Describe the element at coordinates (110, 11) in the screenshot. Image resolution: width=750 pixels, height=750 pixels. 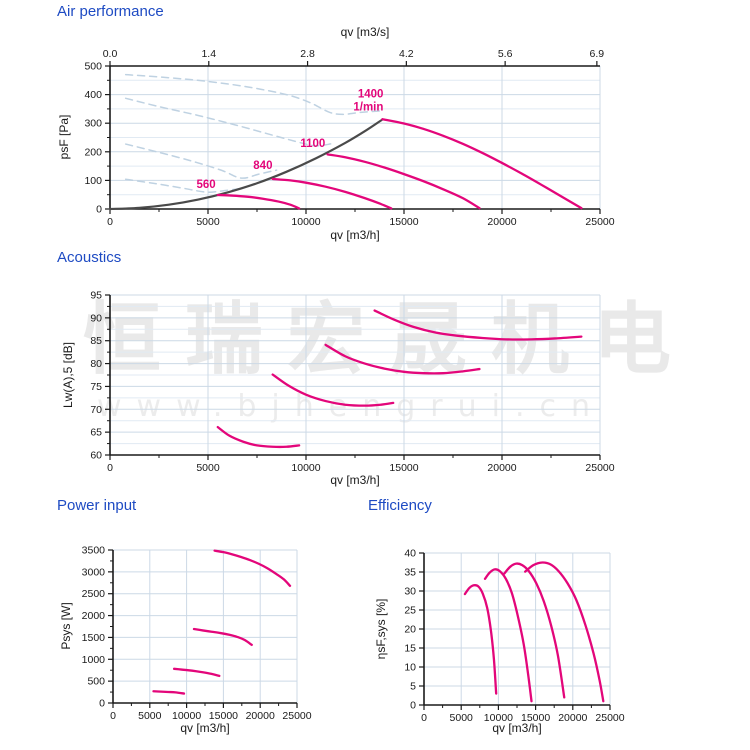
I see `chart-title-air-performance: Air performance` at that location.